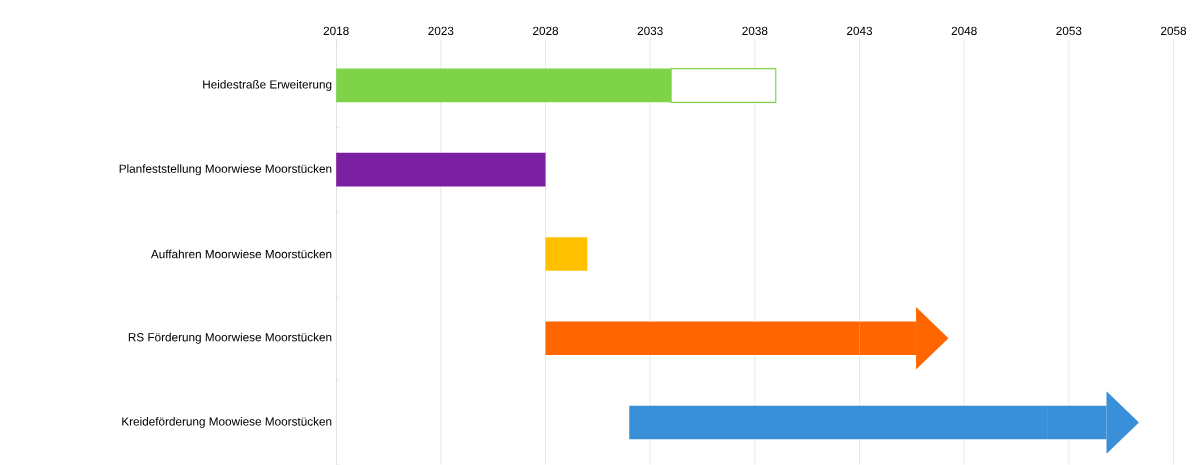 The width and height of the screenshot is (1196, 465). I want to click on y-tick-label: RS Förderung Moorwiese Moorstücken, so click(230, 338).